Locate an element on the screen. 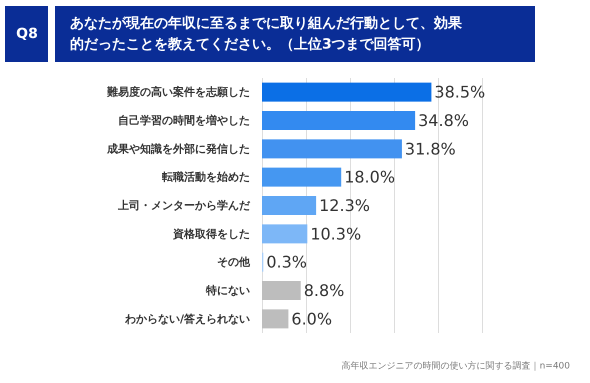 The width and height of the screenshot is (590, 383). y-tick-label: 自己学習の時間を増やした is located at coordinates (184, 120).